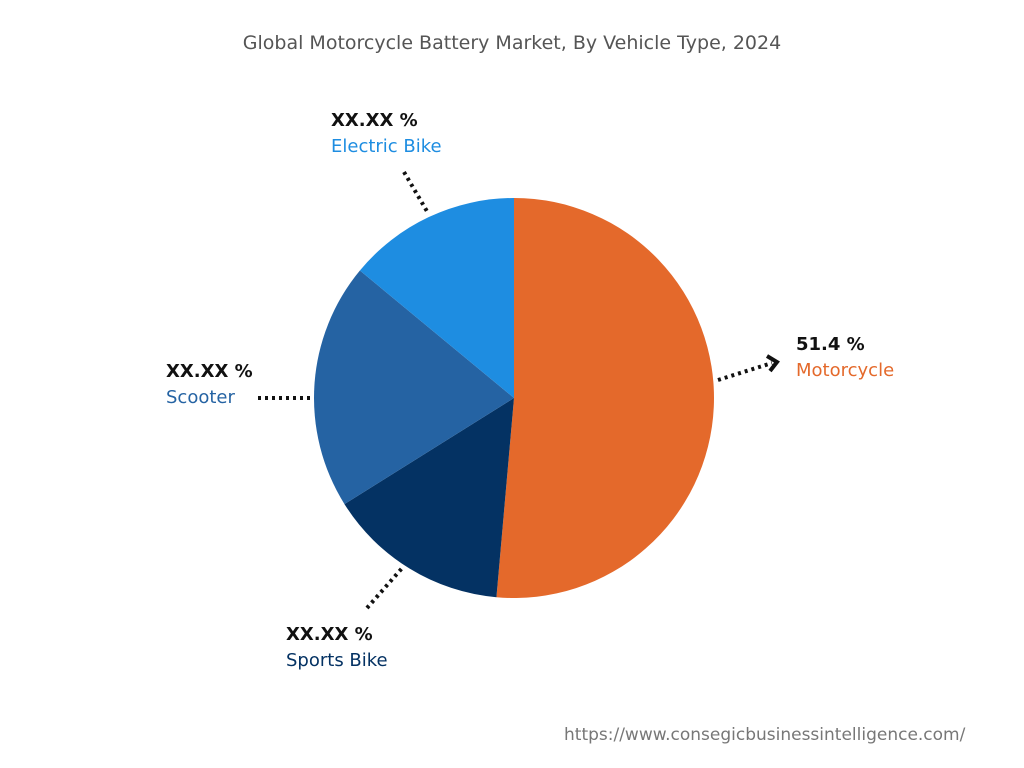 Image resolution: width=1024 pixels, height=768 pixels. Describe the element at coordinates (416, 192) in the screenshot. I see `leader-line-electric-bike` at that location.